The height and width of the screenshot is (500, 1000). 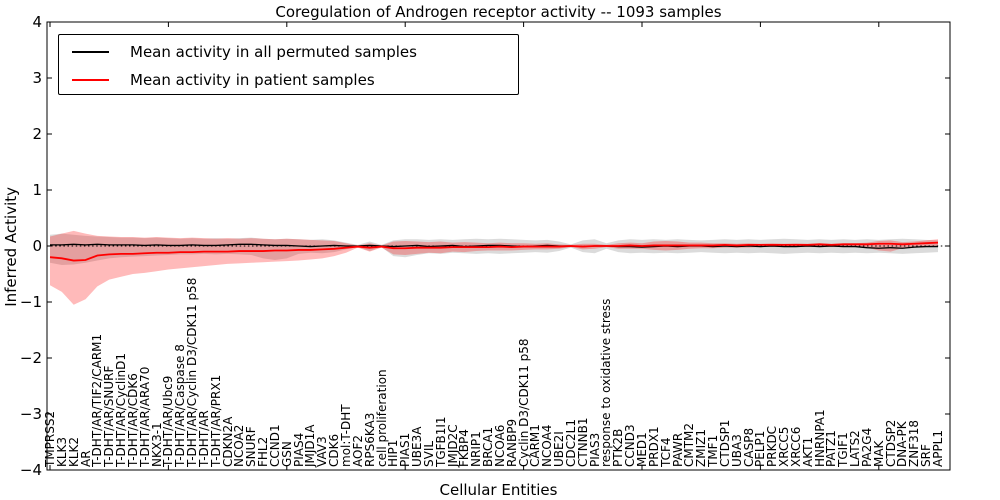 What do you see at coordinates (494, 267) in the screenshot?
I see `patient-range-band` at bounding box center [494, 267].